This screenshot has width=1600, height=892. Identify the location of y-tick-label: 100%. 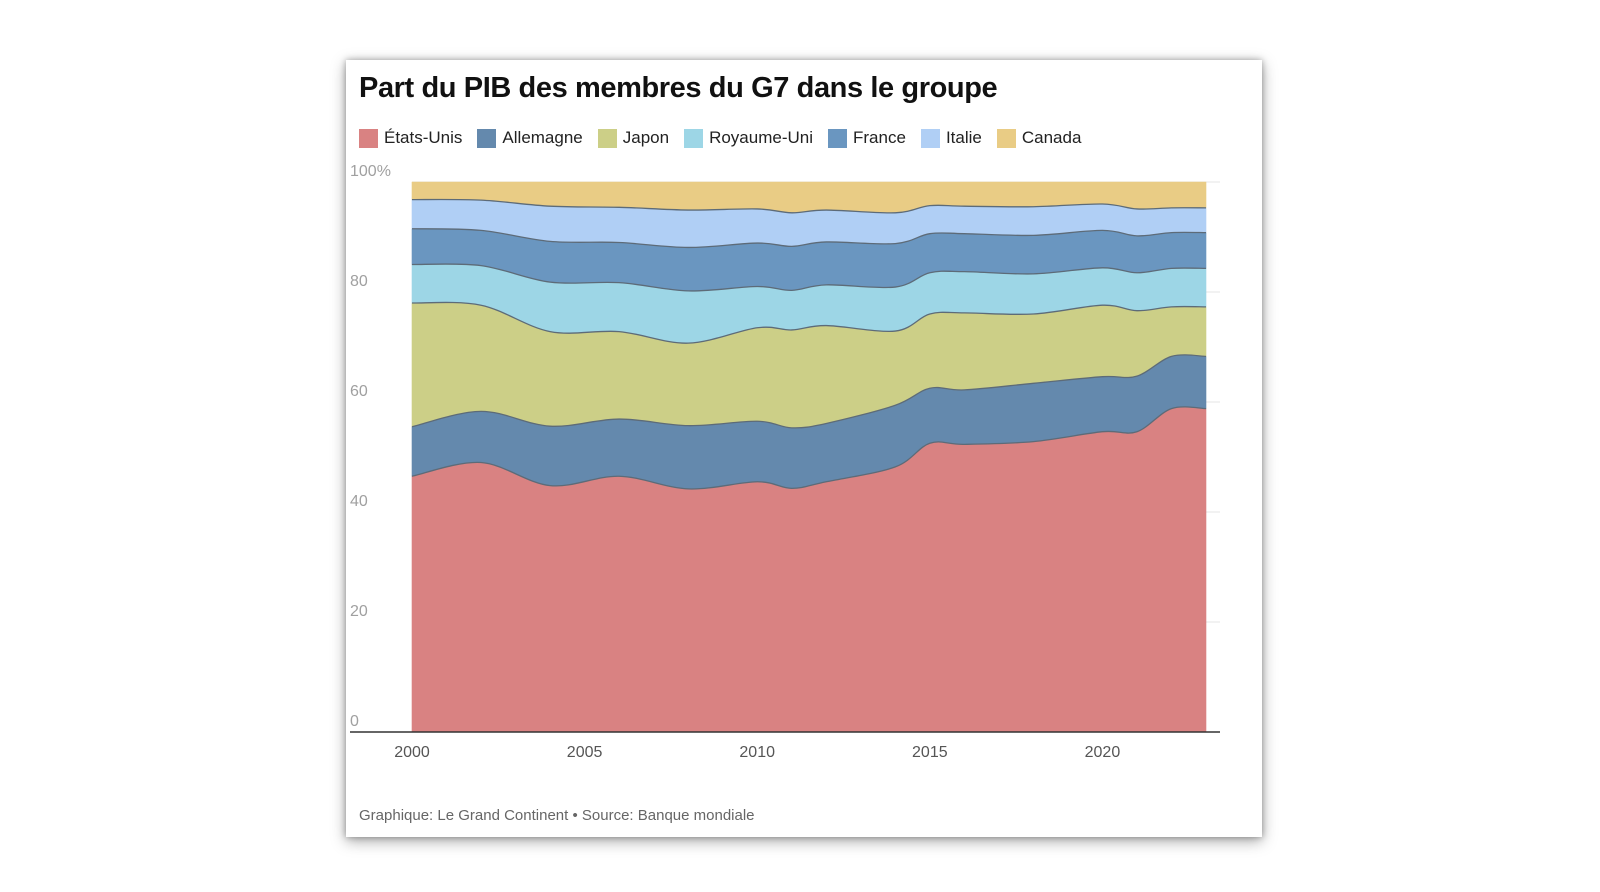
(370, 171).